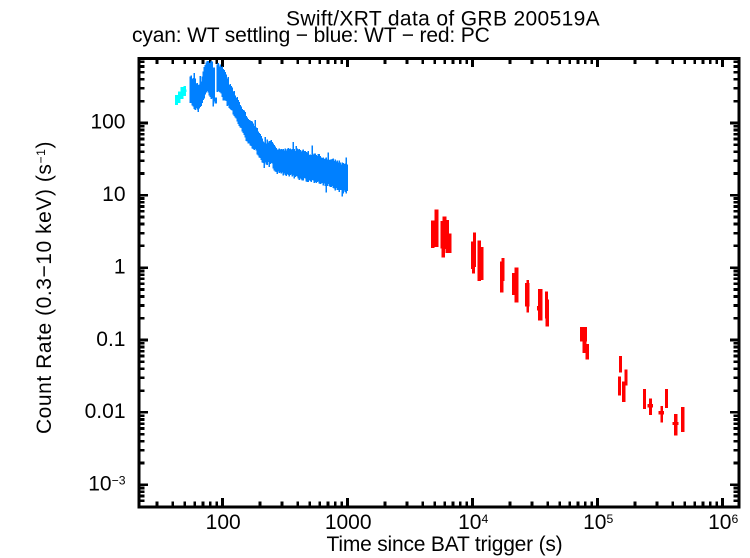 Image resolution: width=750 pixels, height=558 pixels. I want to click on svg-text:cyan: WT settling − blue: WT −: cyan: WT settling − blue: WT − red: PC, so click(311, 35).